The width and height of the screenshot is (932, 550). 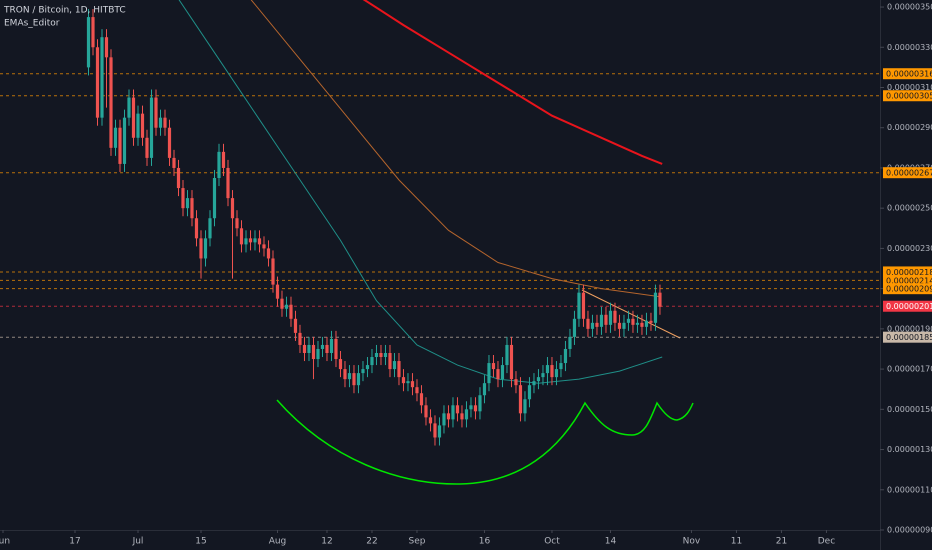 What do you see at coordinates (909, 127) in the screenshot?
I see `y-tick-label: 0.0000029000` at bounding box center [909, 127].